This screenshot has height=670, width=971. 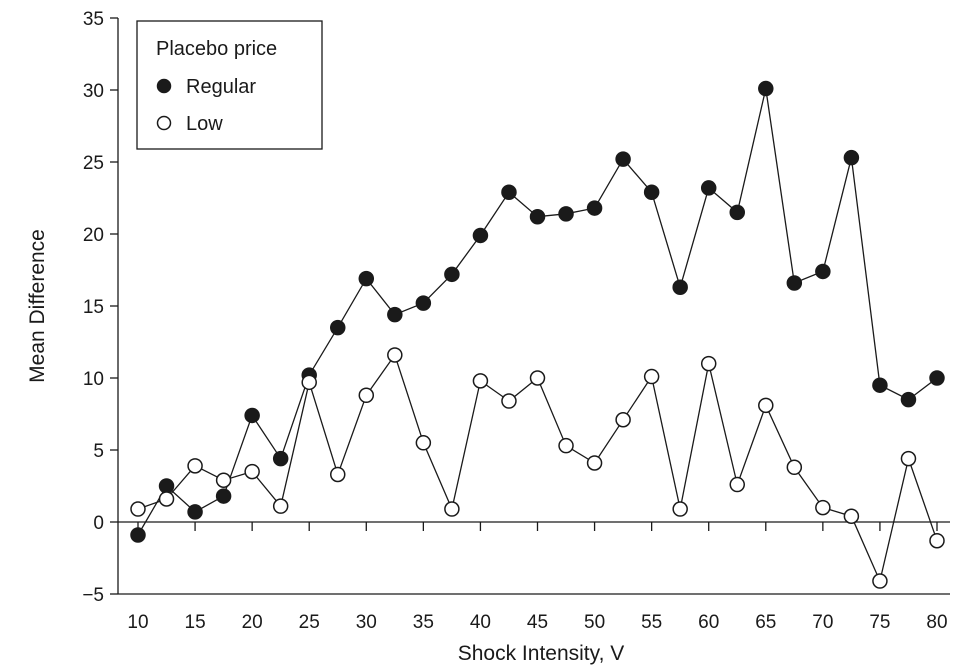 What do you see at coordinates (164, 123) in the screenshot?
I see `legend-marker-low` at bounding box center [164, 123].